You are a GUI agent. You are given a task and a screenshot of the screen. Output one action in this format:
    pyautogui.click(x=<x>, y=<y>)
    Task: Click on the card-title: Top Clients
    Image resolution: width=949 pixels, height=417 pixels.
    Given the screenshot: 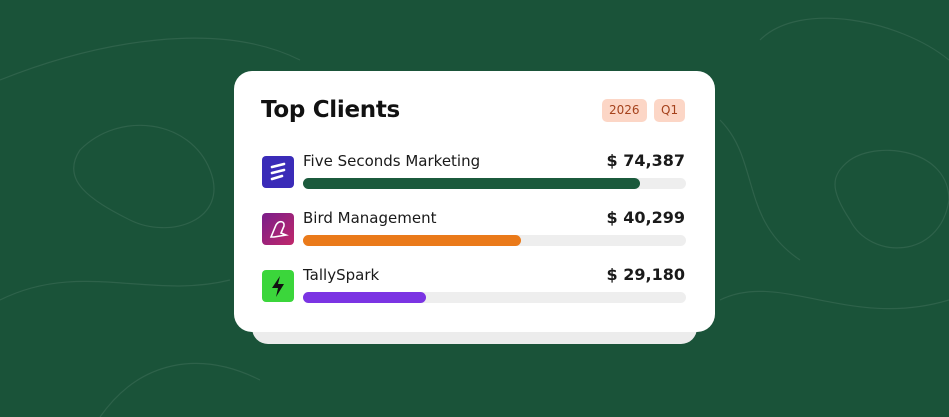 What is the action you would take?
    pyautogui.click(x=330, y=110)
    